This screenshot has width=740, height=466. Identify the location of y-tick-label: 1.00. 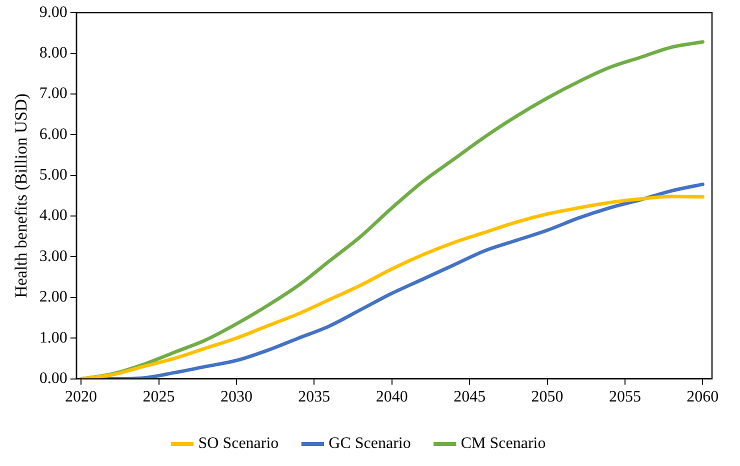
(53, 337).